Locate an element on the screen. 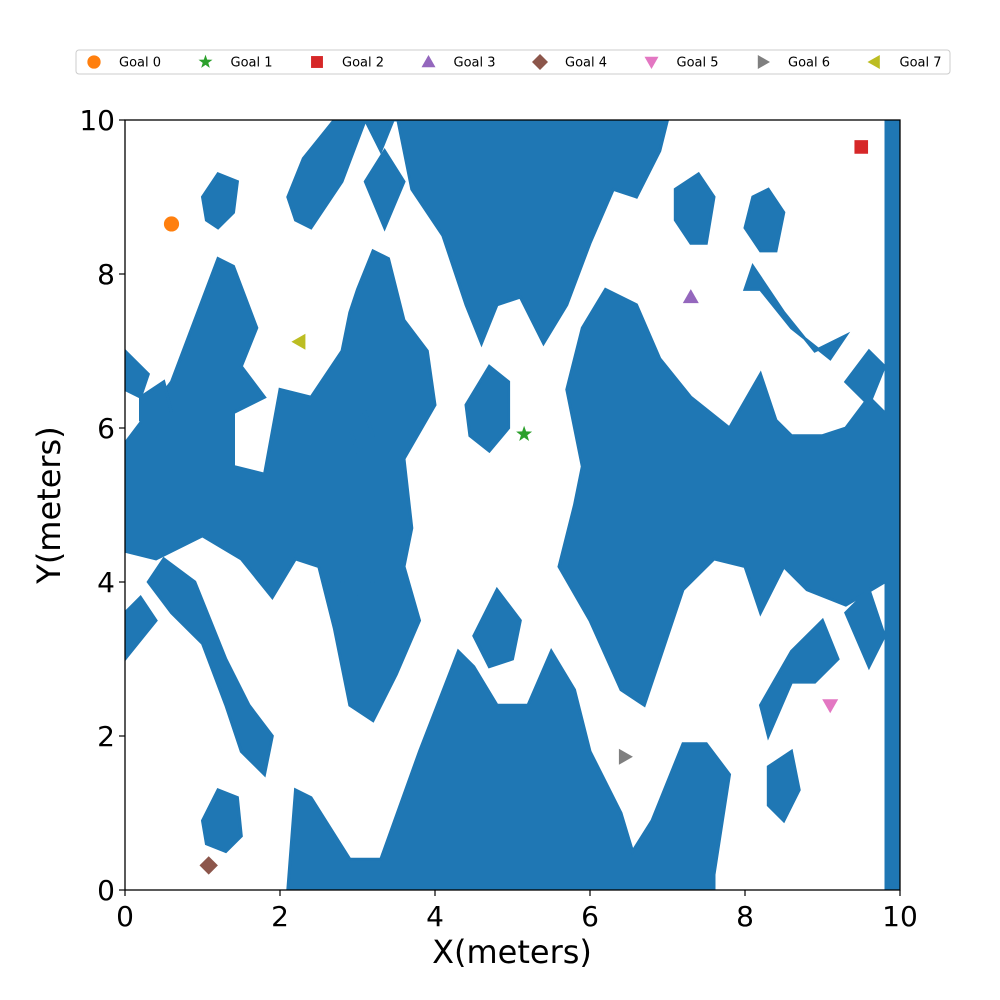  legend-label-goal-0: Goal 0 is located at coordinates (140, 63).